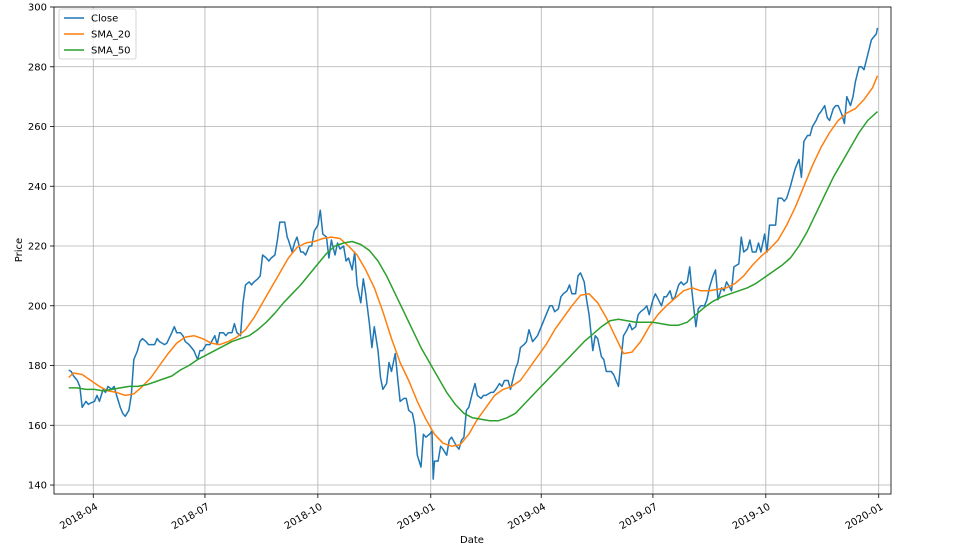  What do you see at coordinates (104, 19) in the screenshot?
I see `legend-label: Close` at bounding box center [104, 19].